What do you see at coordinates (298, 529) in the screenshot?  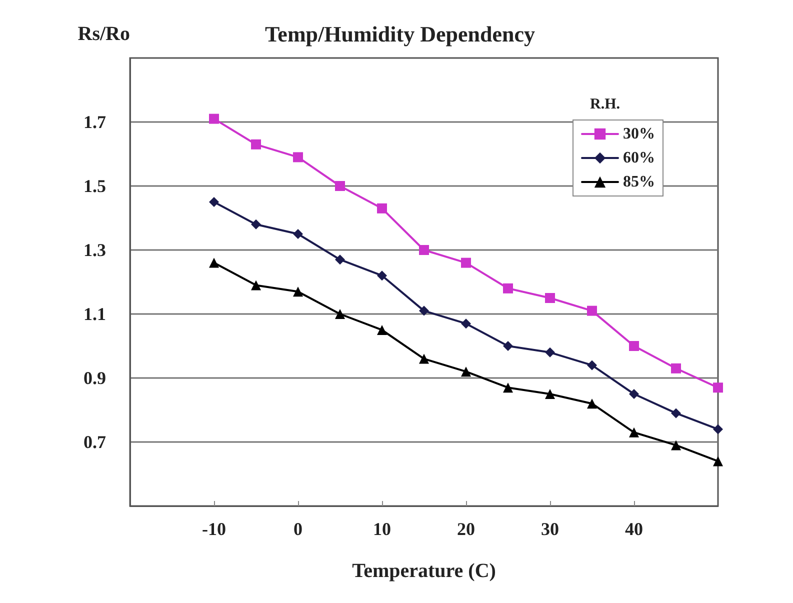 I see `x-tick-label: 0` at bounding box center [298, 529].